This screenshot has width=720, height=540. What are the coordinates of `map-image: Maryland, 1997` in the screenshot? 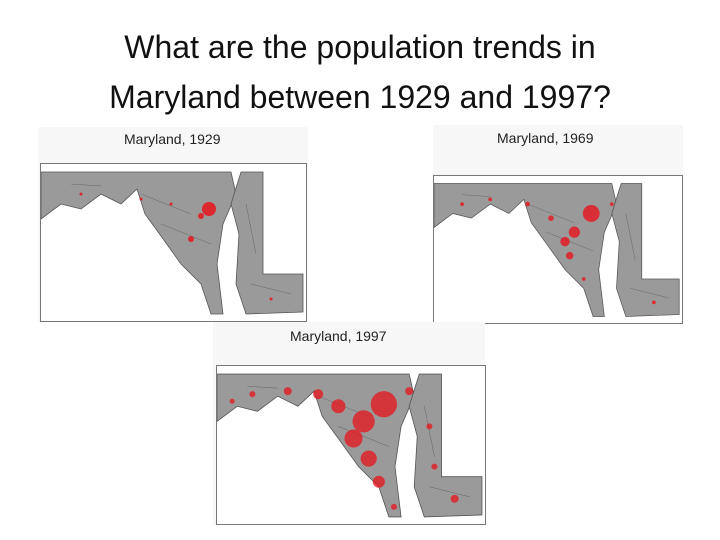 It's located at (349, 423).